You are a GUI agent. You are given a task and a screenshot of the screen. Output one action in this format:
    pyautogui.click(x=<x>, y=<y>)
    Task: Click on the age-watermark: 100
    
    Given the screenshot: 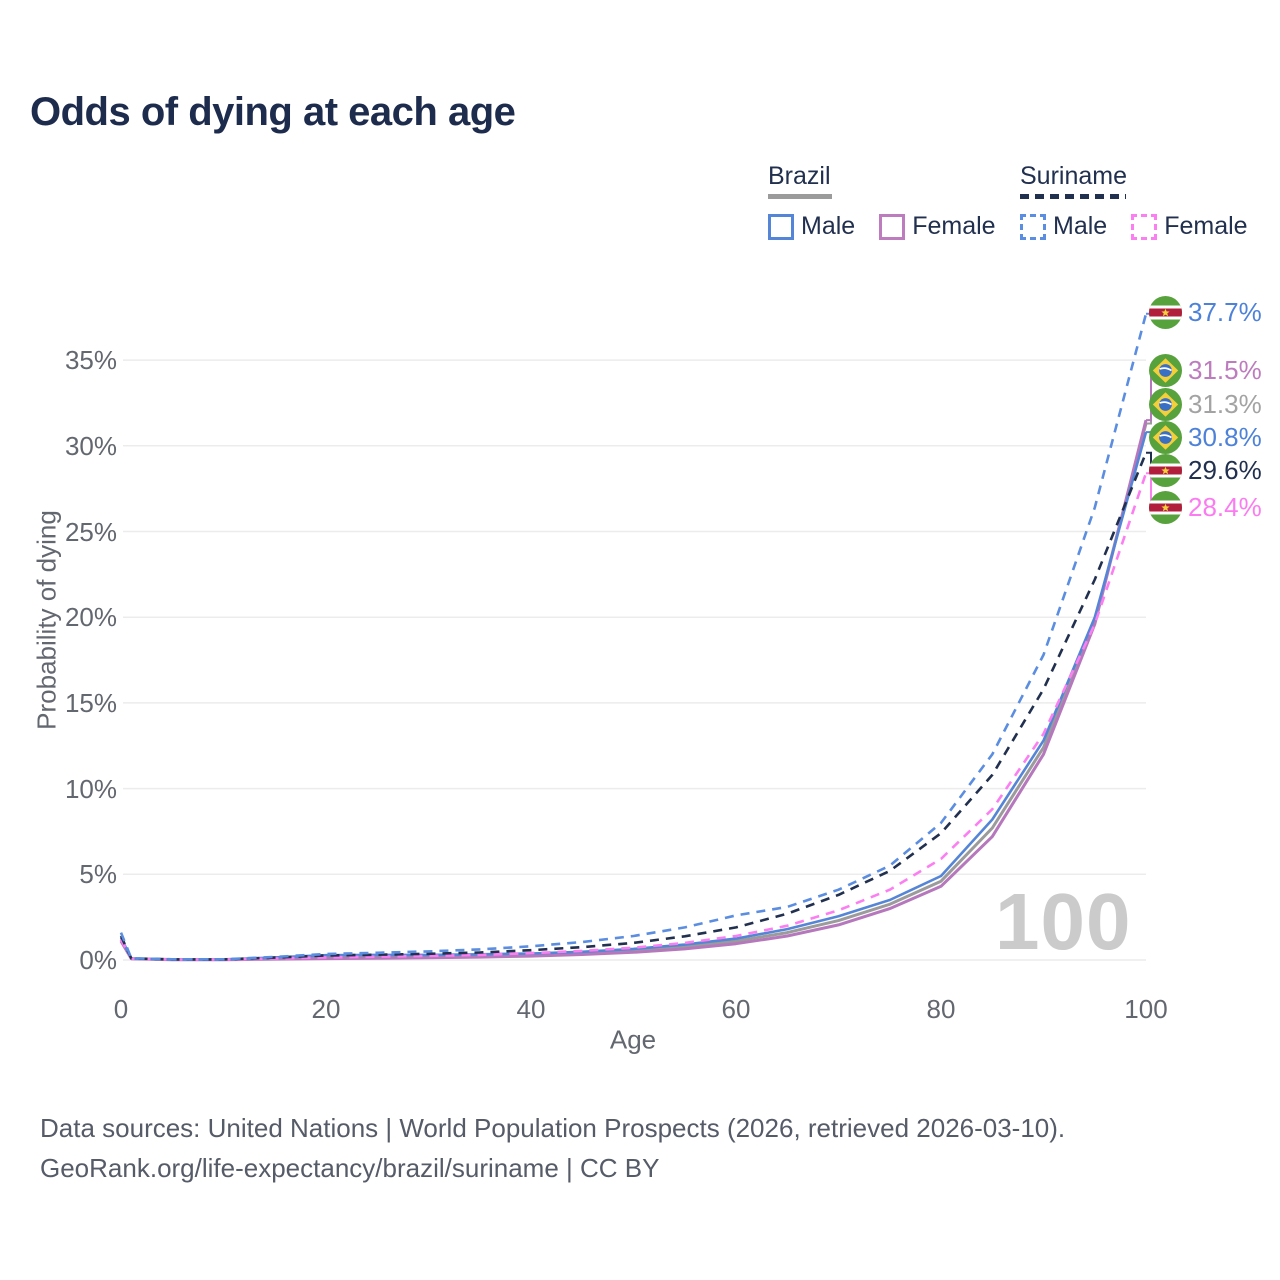 What is the action you would take?
    pyautogui.click(x=1063, y=921)
    